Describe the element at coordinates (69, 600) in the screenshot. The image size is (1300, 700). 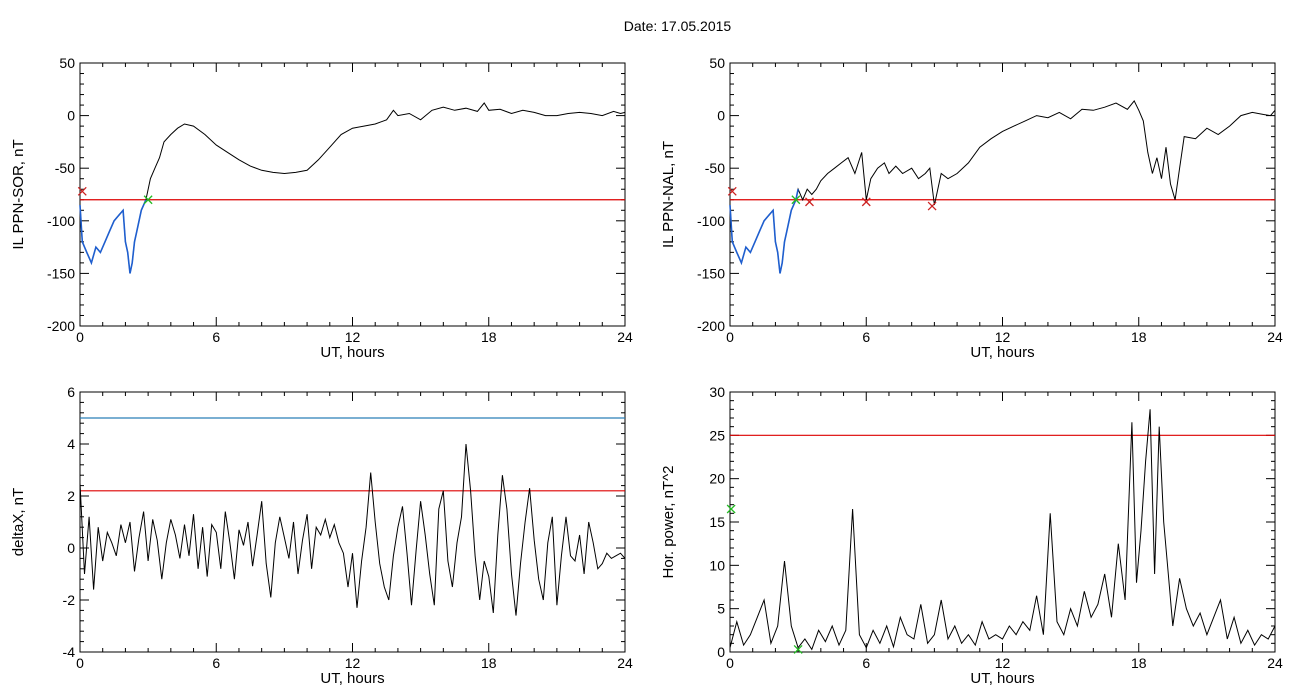
I see `y-tick-label: -2` at that location.